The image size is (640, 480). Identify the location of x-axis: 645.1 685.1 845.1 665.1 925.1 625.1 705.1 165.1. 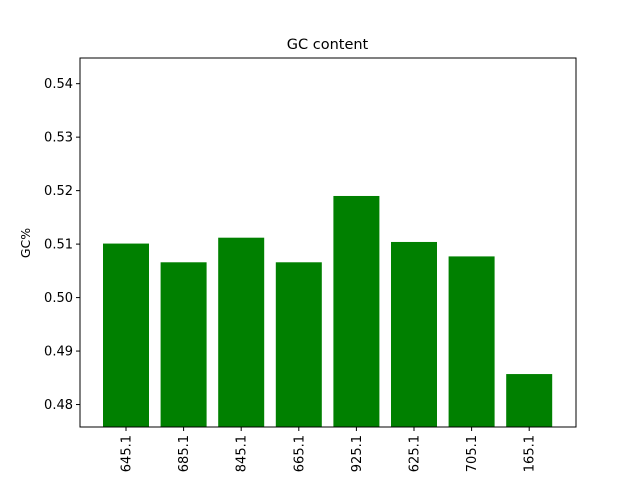
(329, 449).